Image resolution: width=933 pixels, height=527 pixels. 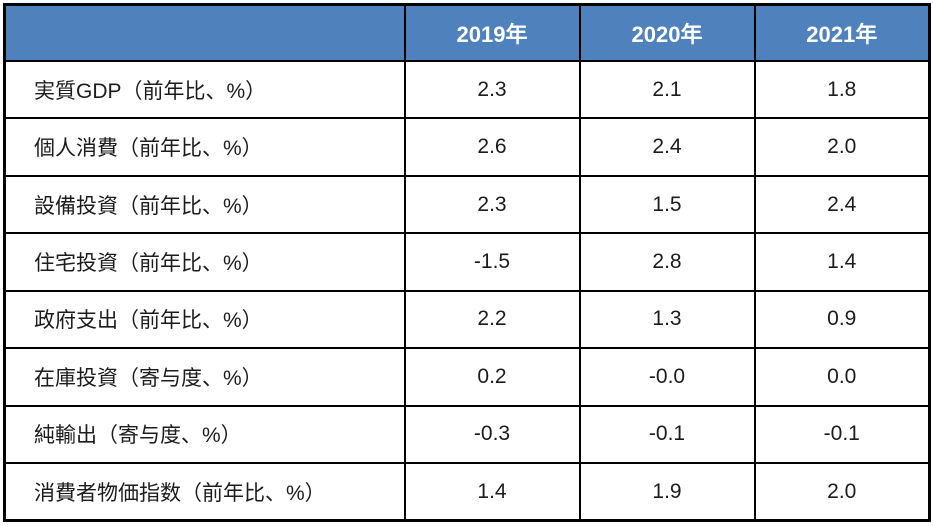 I want to click on row-value-2019: 2.2, so click(x=492, y=319).